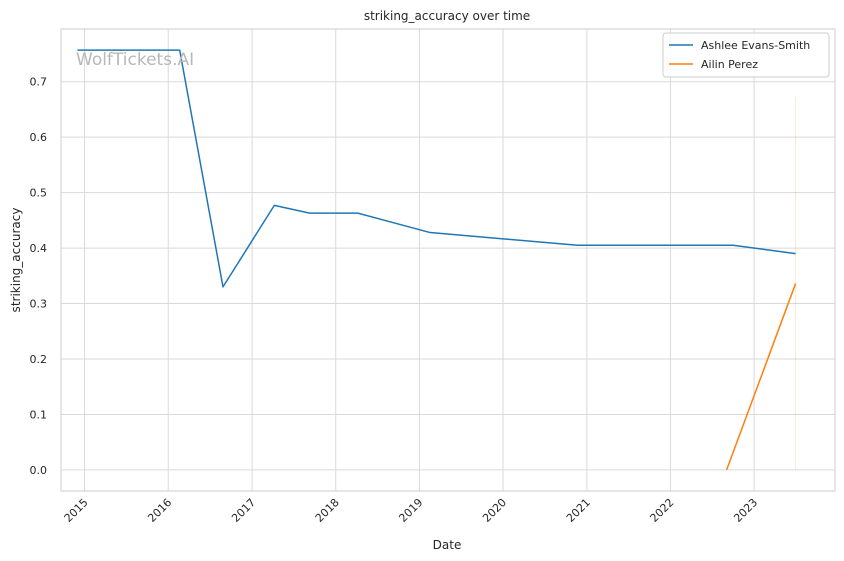  I want to click on y-tick-label: 0.7, so click(39, 82).